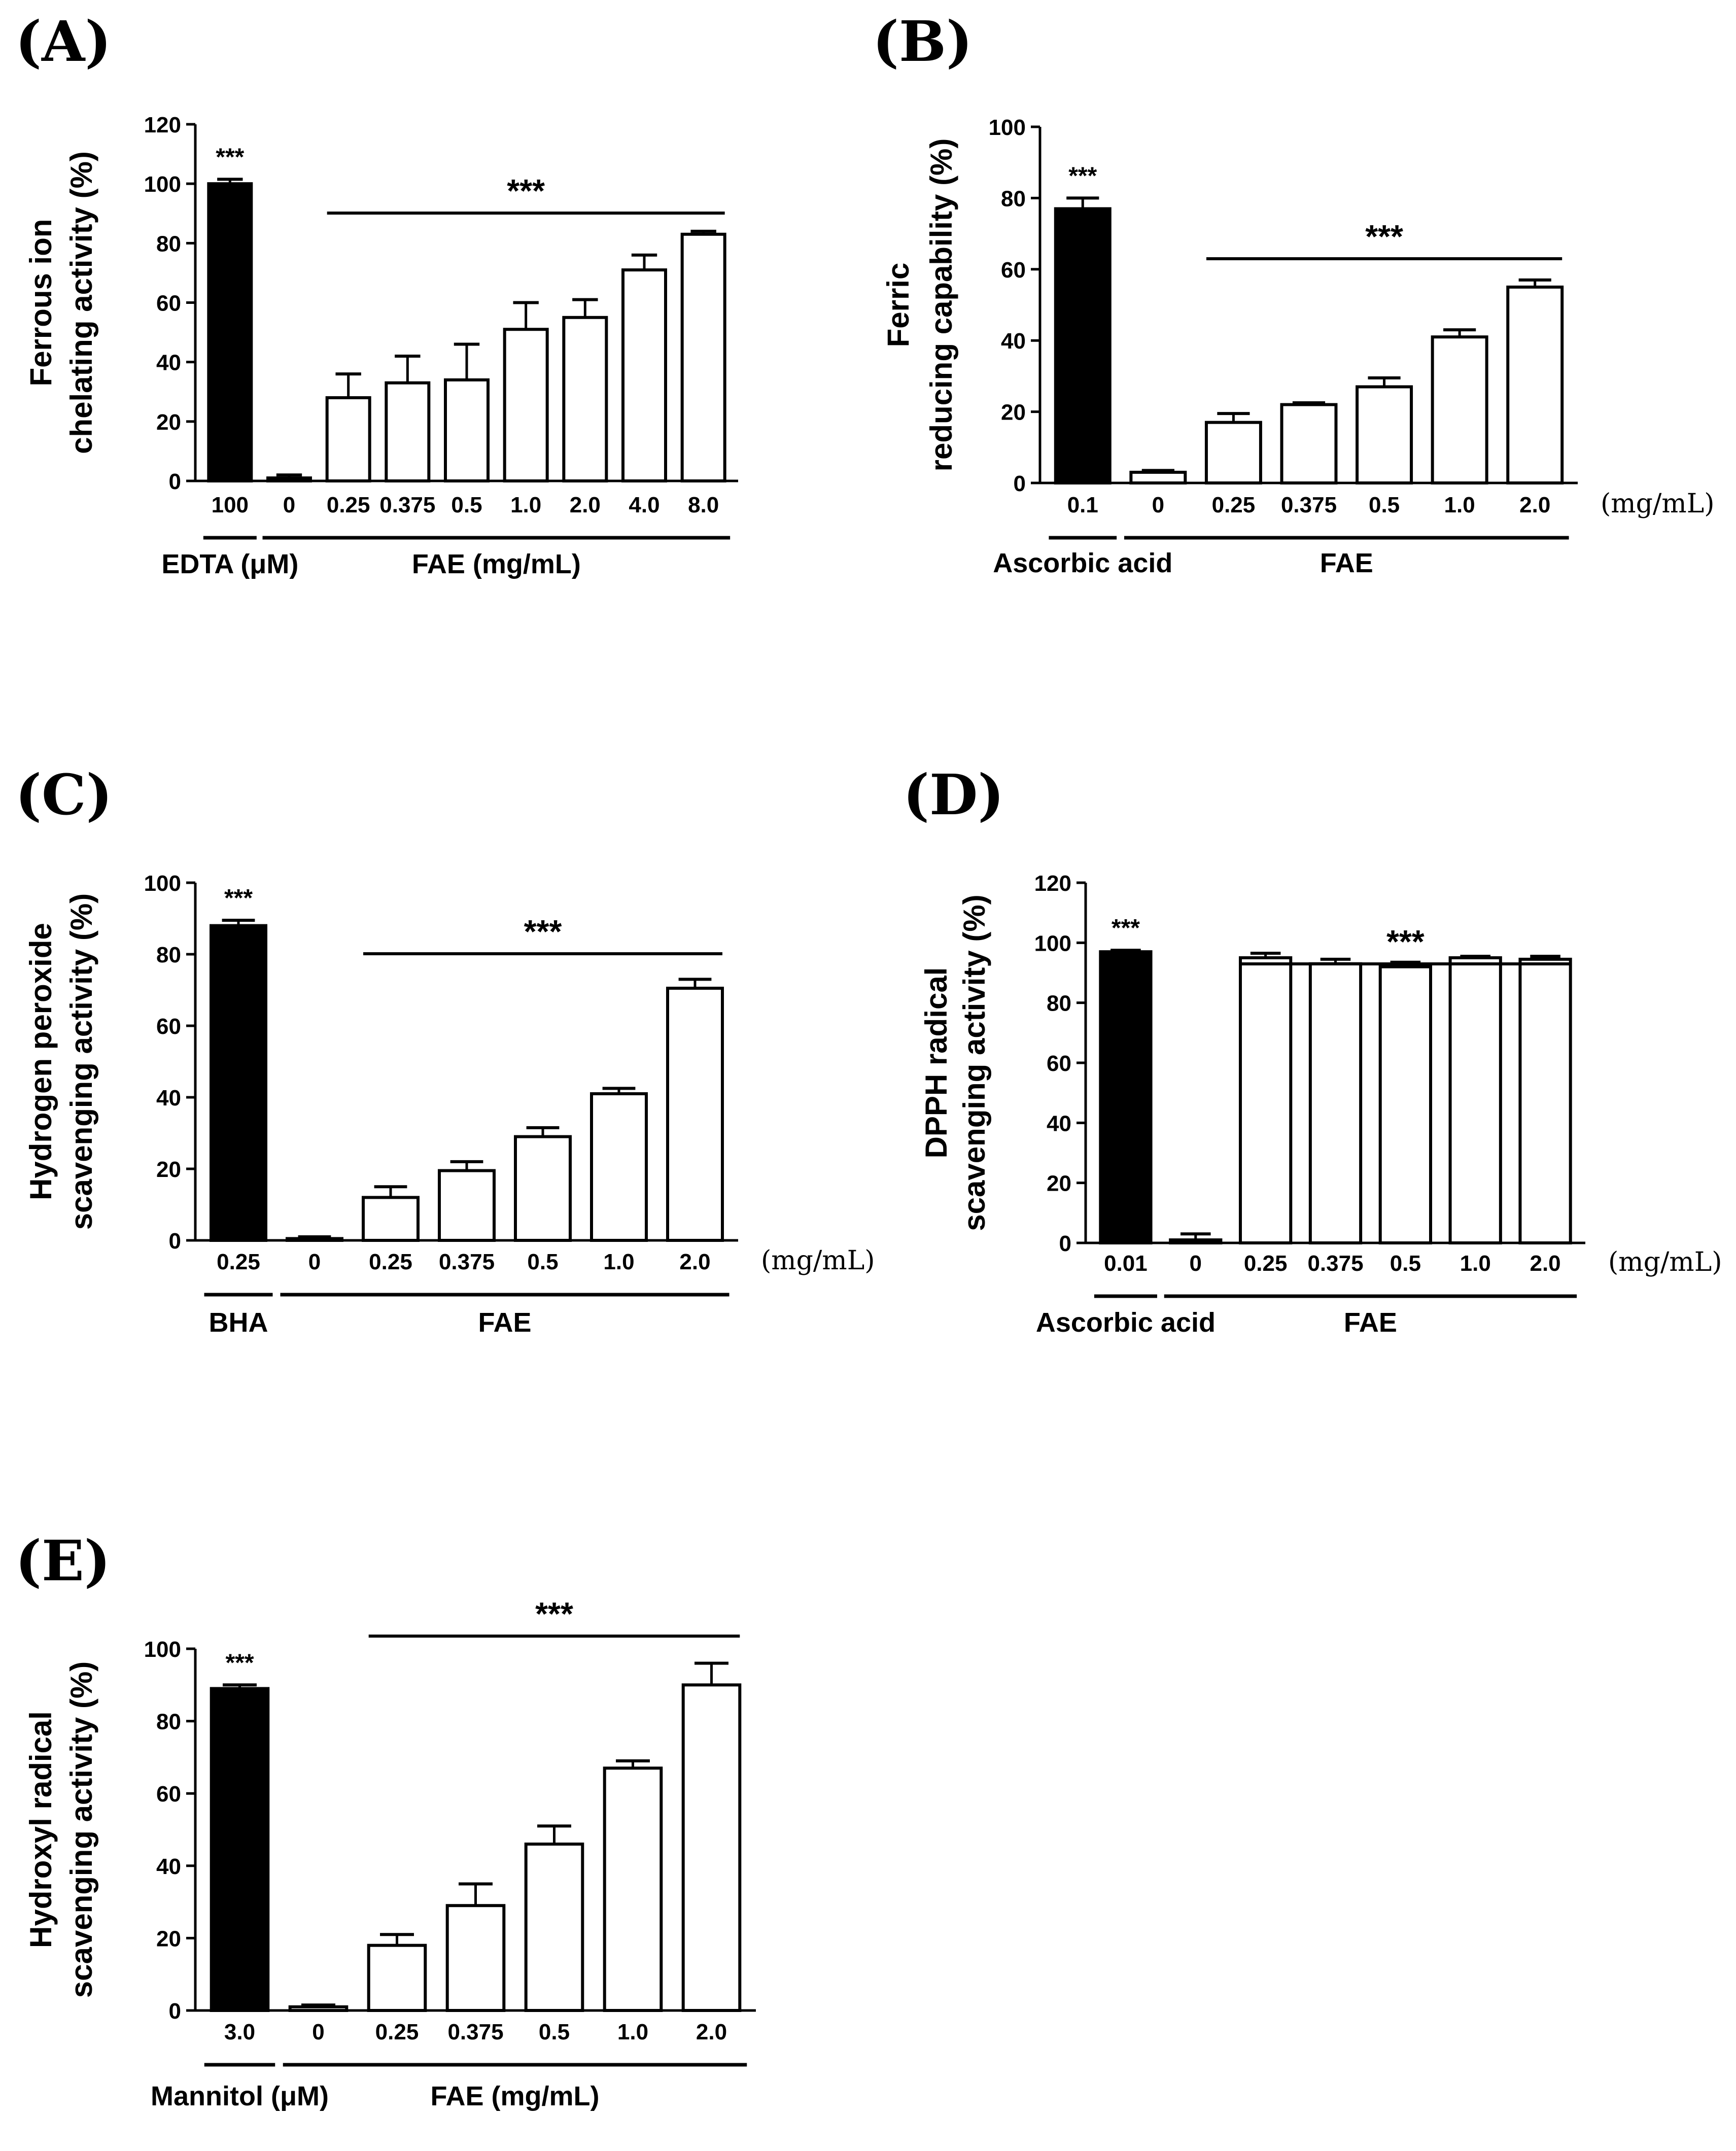  What do you see at coordinates (1020, 483) in the screenshot?
I see `panel-b-y-tick-label: 0` at bounding box center [1020, 483].